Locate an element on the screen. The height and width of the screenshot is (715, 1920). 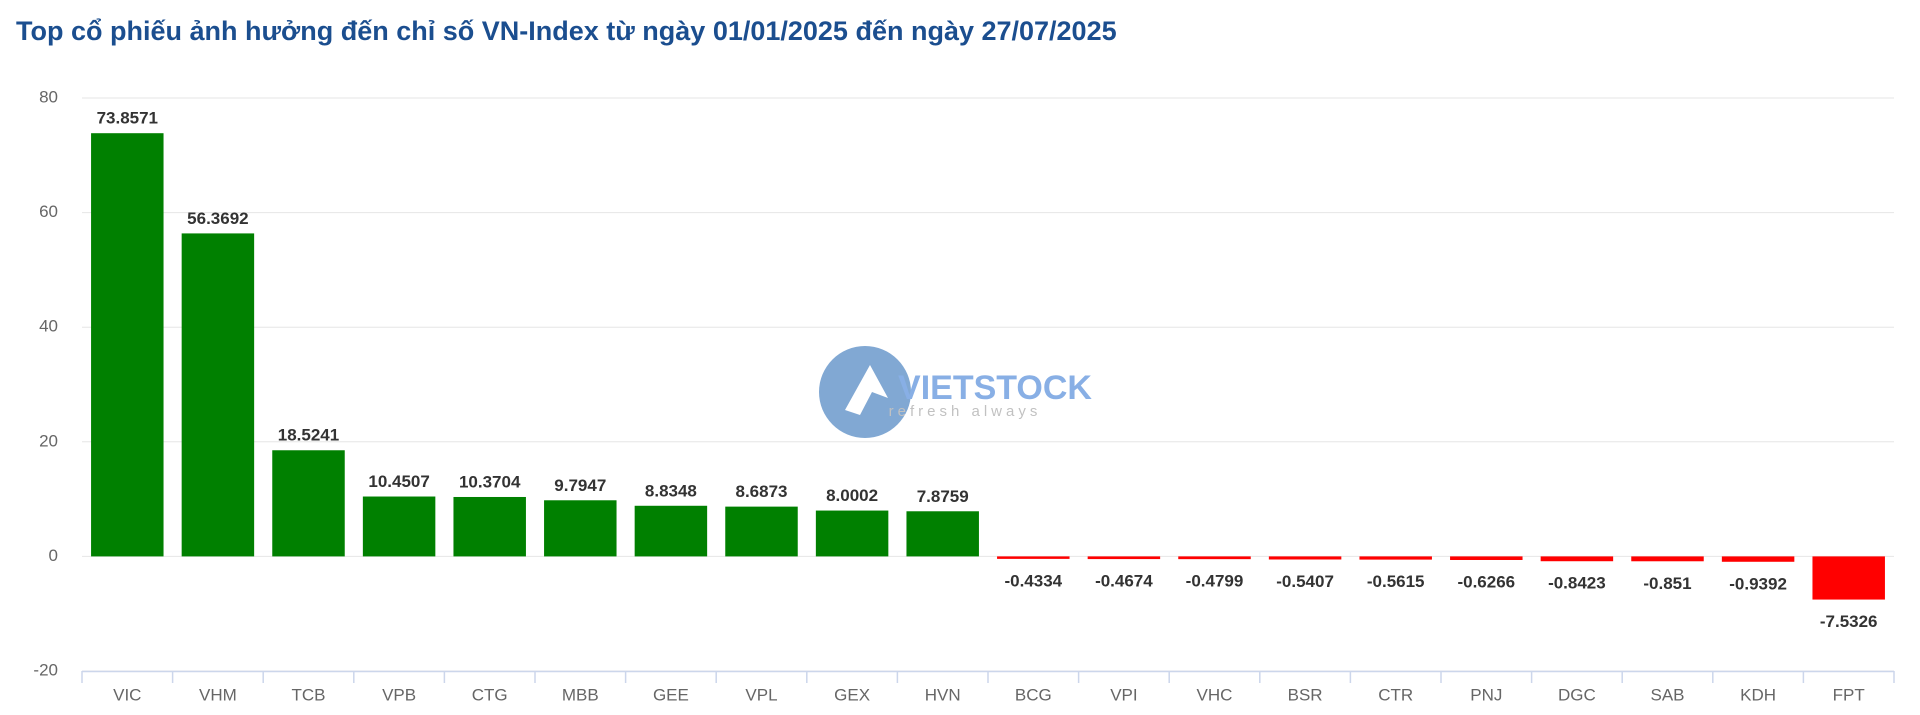
watermark-brand: VIETSTOCK is located at coordinates (995, 388).